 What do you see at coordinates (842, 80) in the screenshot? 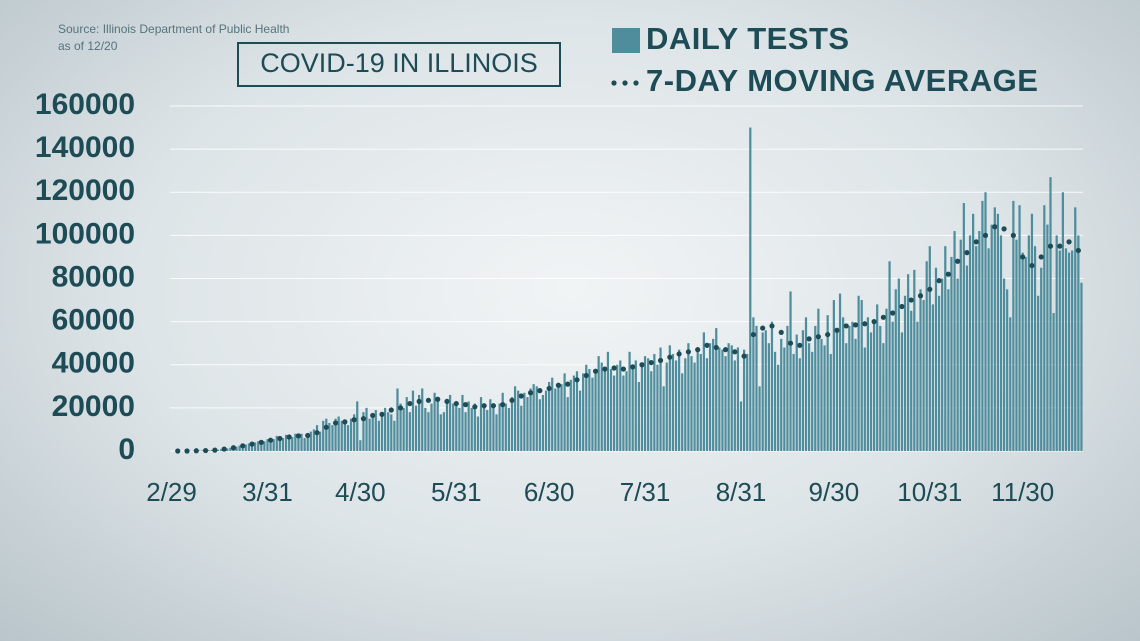
I see `legend-label: 7-DAY MOVING AVERAGE` at bounding box center [842, 80].